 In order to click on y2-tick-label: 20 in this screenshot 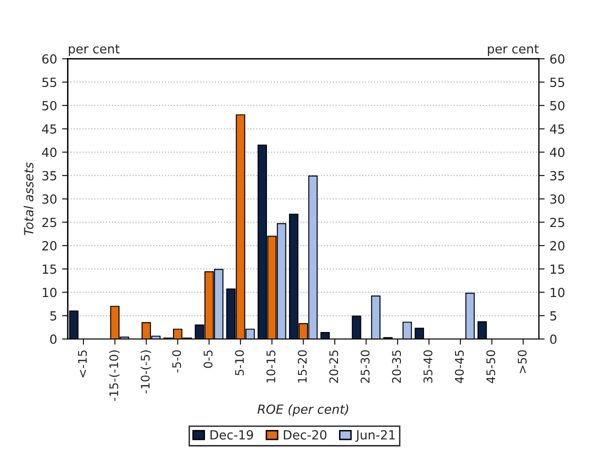, I will do `click(557, 246)`.